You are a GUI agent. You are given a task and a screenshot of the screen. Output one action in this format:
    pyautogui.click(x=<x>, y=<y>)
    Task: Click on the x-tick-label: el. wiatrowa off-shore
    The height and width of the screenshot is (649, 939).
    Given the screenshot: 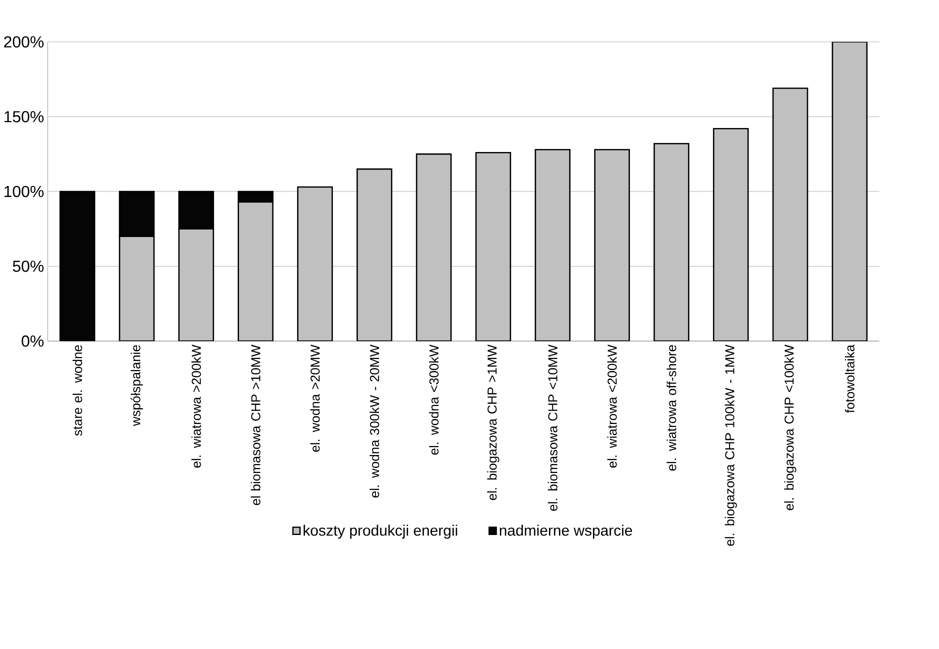 What is the action you would take?
    pyautogui.click(x=671, y=408)
    